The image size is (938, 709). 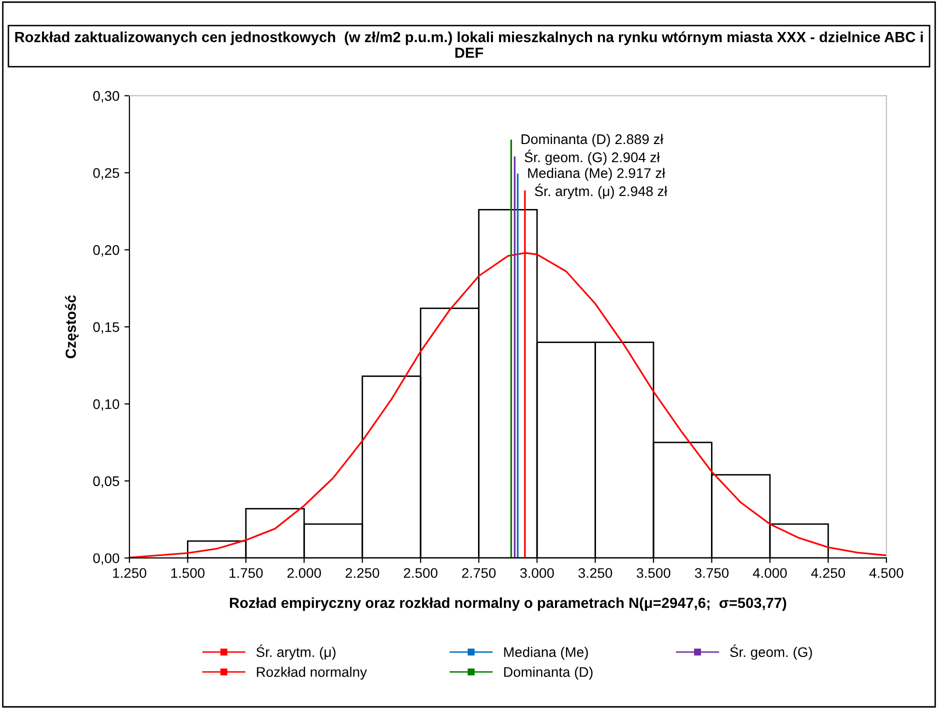 What do you see at coordinates (595, 573) in the screenshot?
I see `x-tick-label: 3.250` at bounding box center [595, 573].